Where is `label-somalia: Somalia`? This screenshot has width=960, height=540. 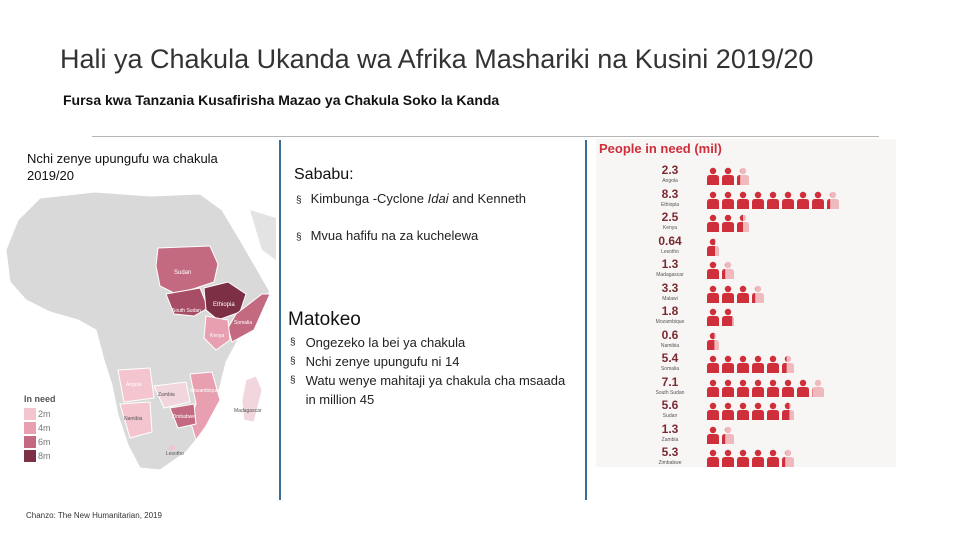
label-somalia: Somalia is located at coordinates (243, 323).